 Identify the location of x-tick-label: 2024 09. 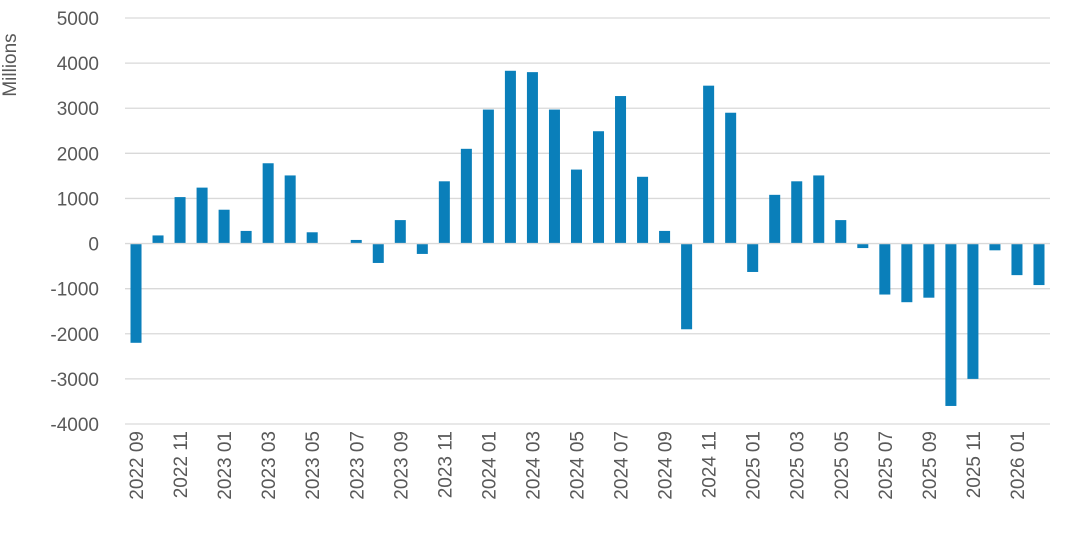
(666, 465).